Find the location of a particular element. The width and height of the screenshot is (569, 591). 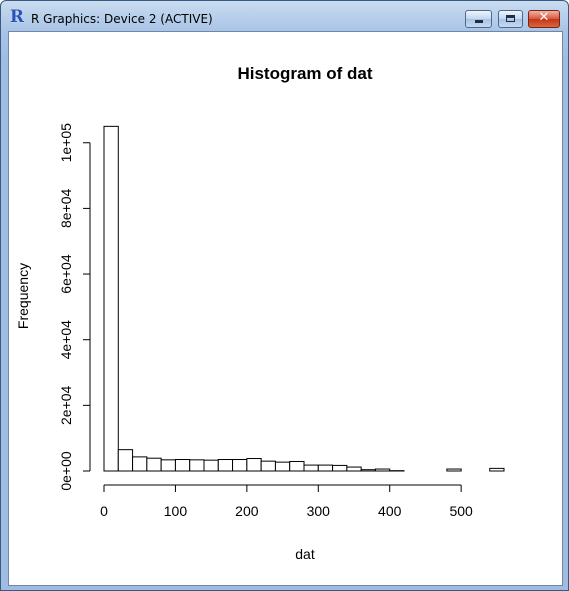

maximize-icon is located at coordinates (510, 18).